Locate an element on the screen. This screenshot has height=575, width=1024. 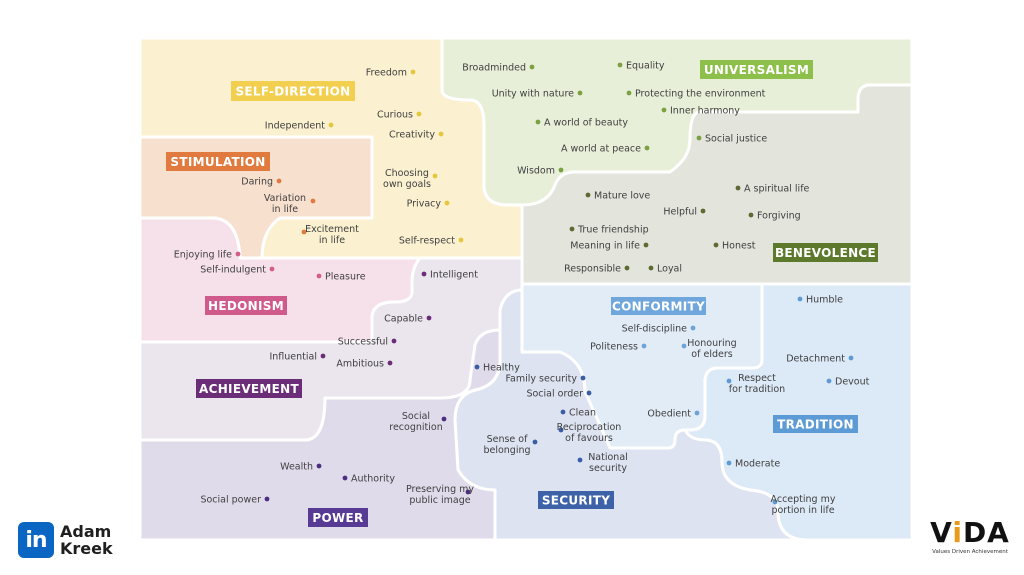
value-label: Detachment is located at coordinates (815, 359).